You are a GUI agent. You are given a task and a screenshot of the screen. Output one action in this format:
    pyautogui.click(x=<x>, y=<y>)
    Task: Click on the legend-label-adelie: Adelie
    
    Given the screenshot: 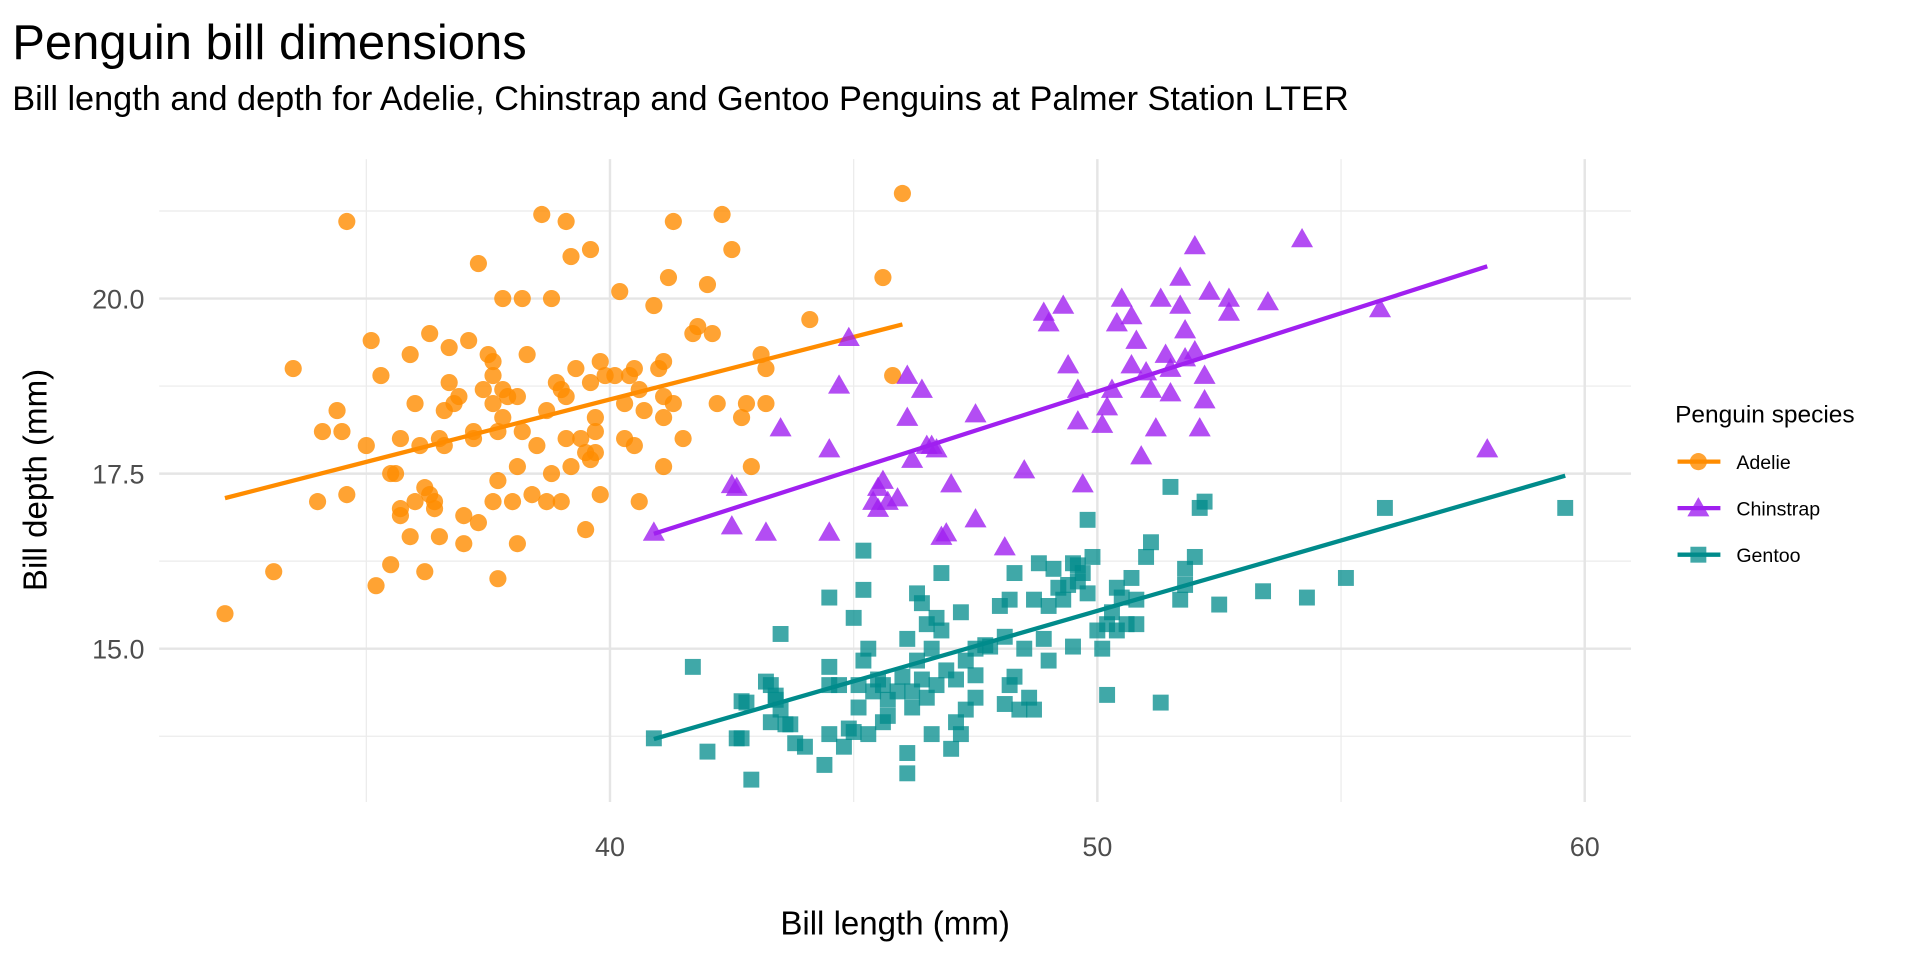 What is the action you would take?
    pyautogui.click(x=1763, y=463)
    